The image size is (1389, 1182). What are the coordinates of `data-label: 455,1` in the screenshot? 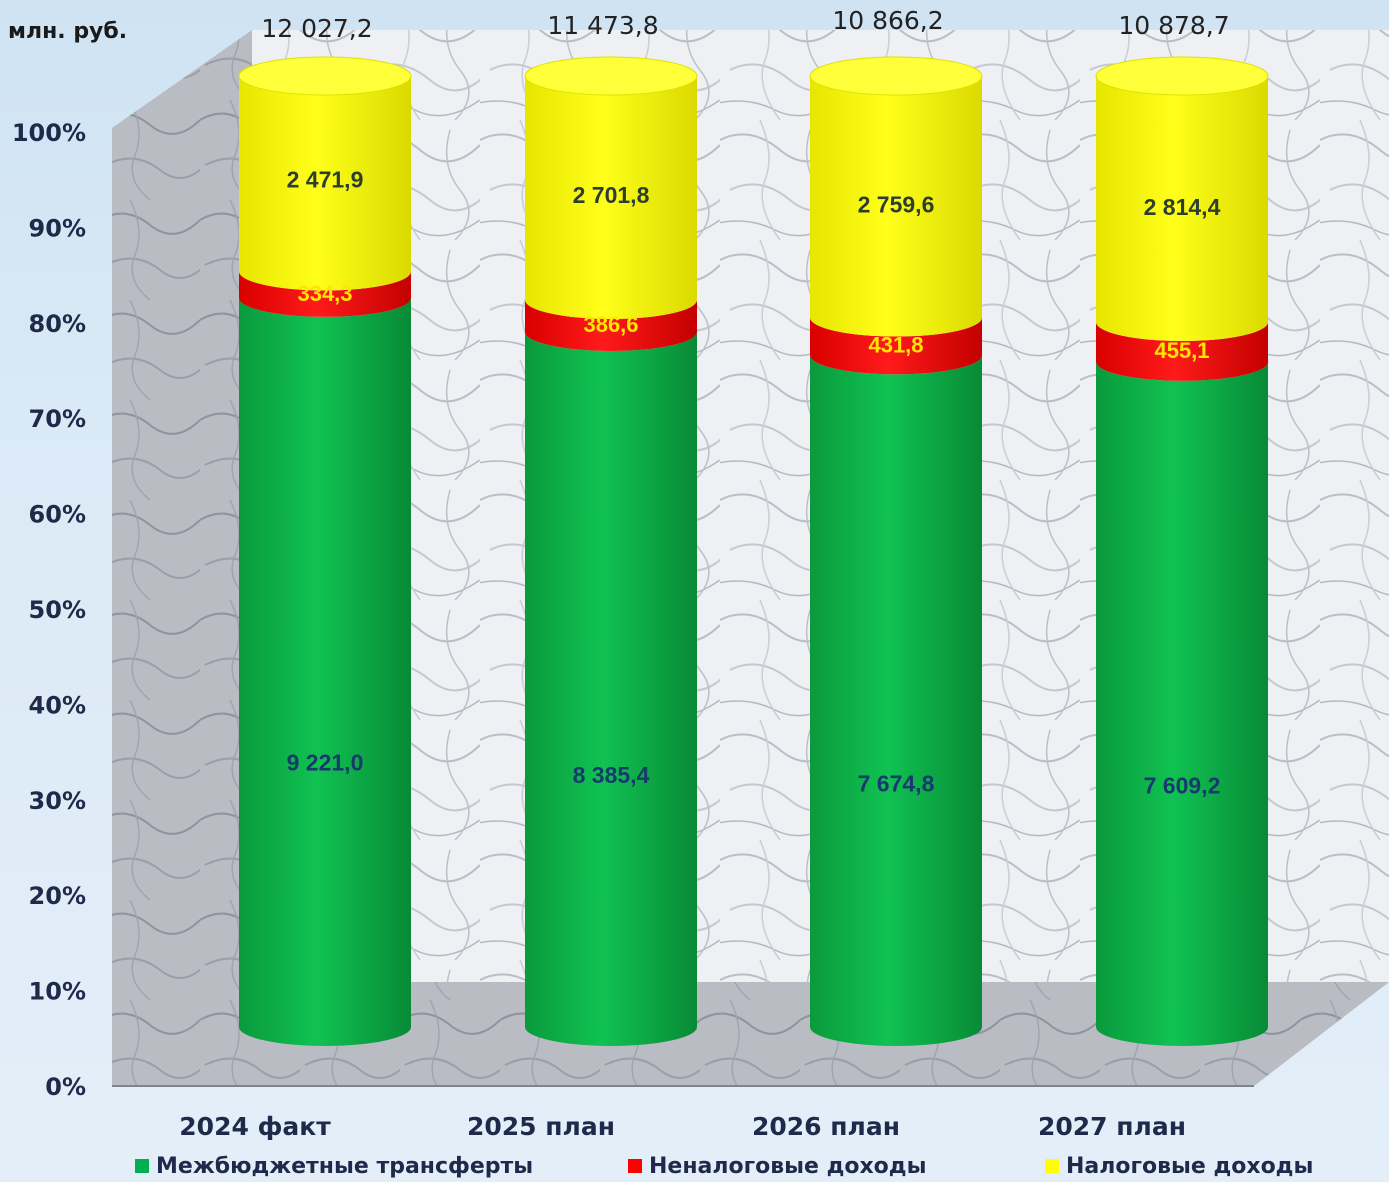 It's located at (1181, 350).